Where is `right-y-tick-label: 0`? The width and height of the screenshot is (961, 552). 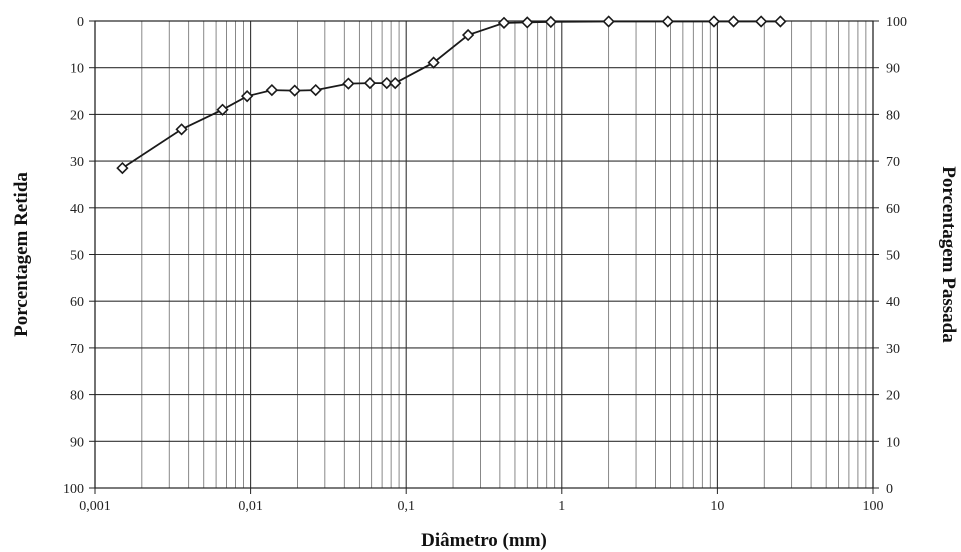 right-y-tick-label: 0 is located at coordinates (889, 489).